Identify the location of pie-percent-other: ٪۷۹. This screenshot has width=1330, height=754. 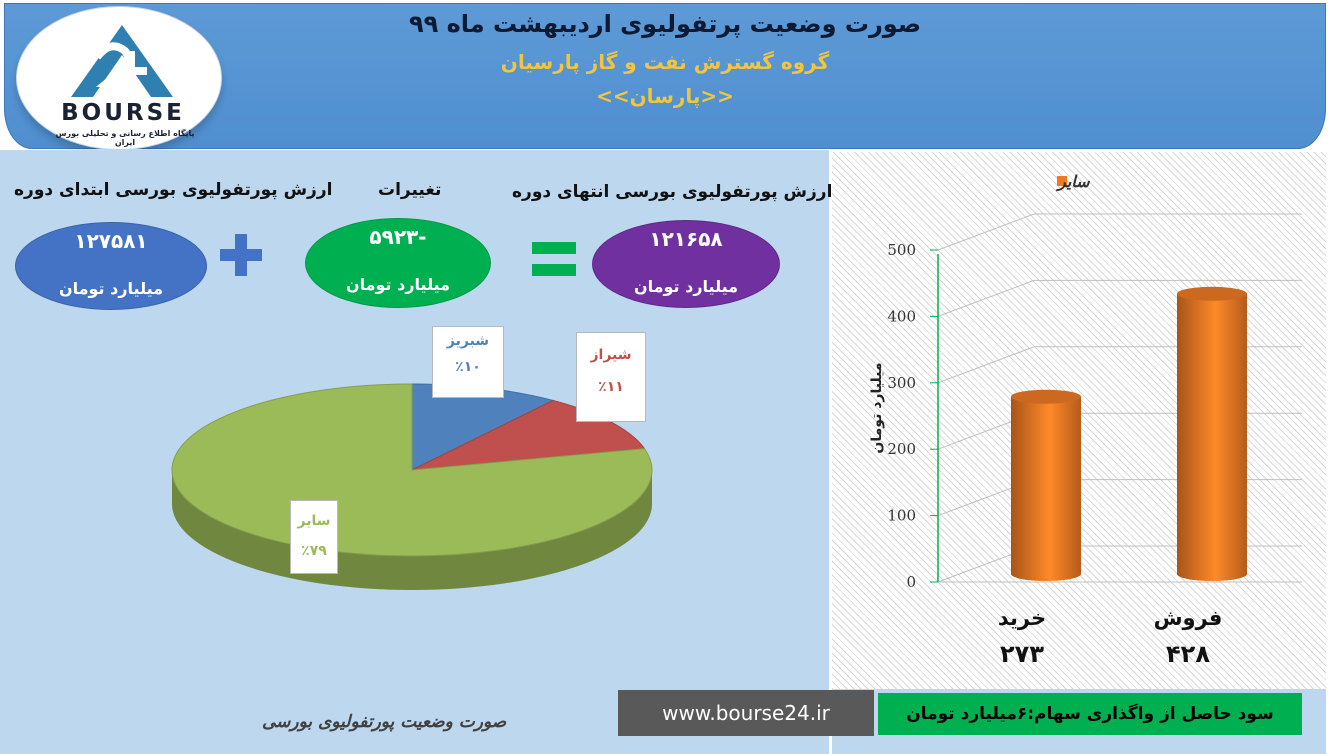
(314, 551).